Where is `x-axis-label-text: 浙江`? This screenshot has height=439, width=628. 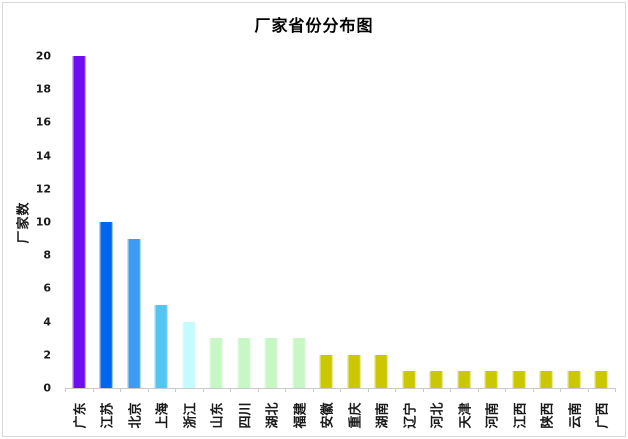 x-axis-label-text: 浙江 is located at coordinates (191, 415).